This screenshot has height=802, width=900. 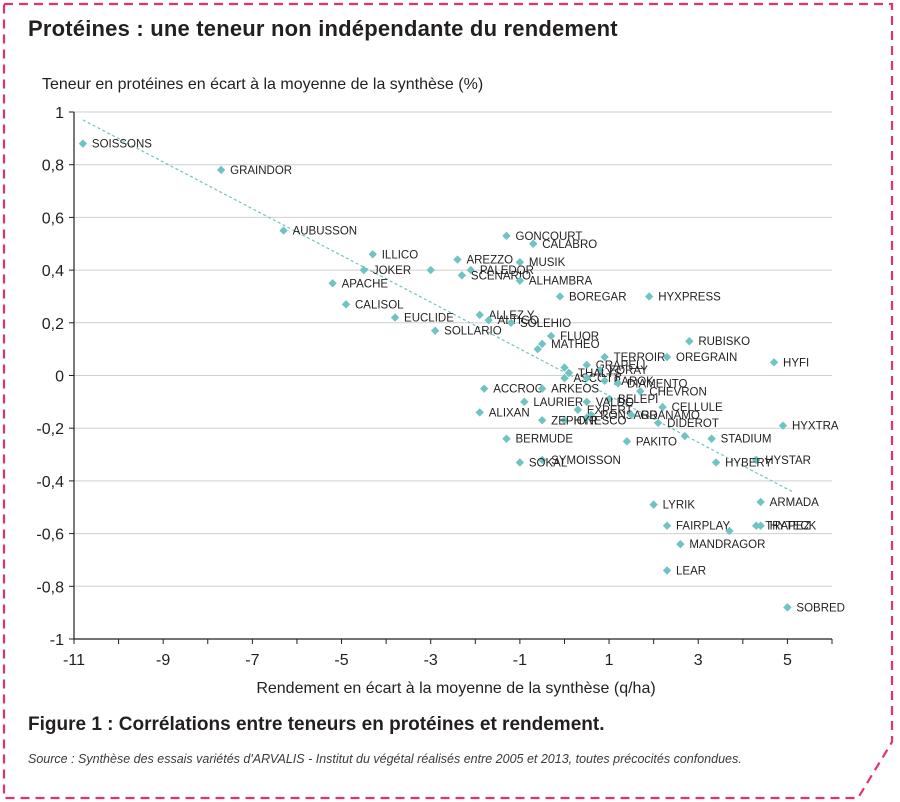 I want to click on data-point-label: CELLULE, so click(x=697, y=408).